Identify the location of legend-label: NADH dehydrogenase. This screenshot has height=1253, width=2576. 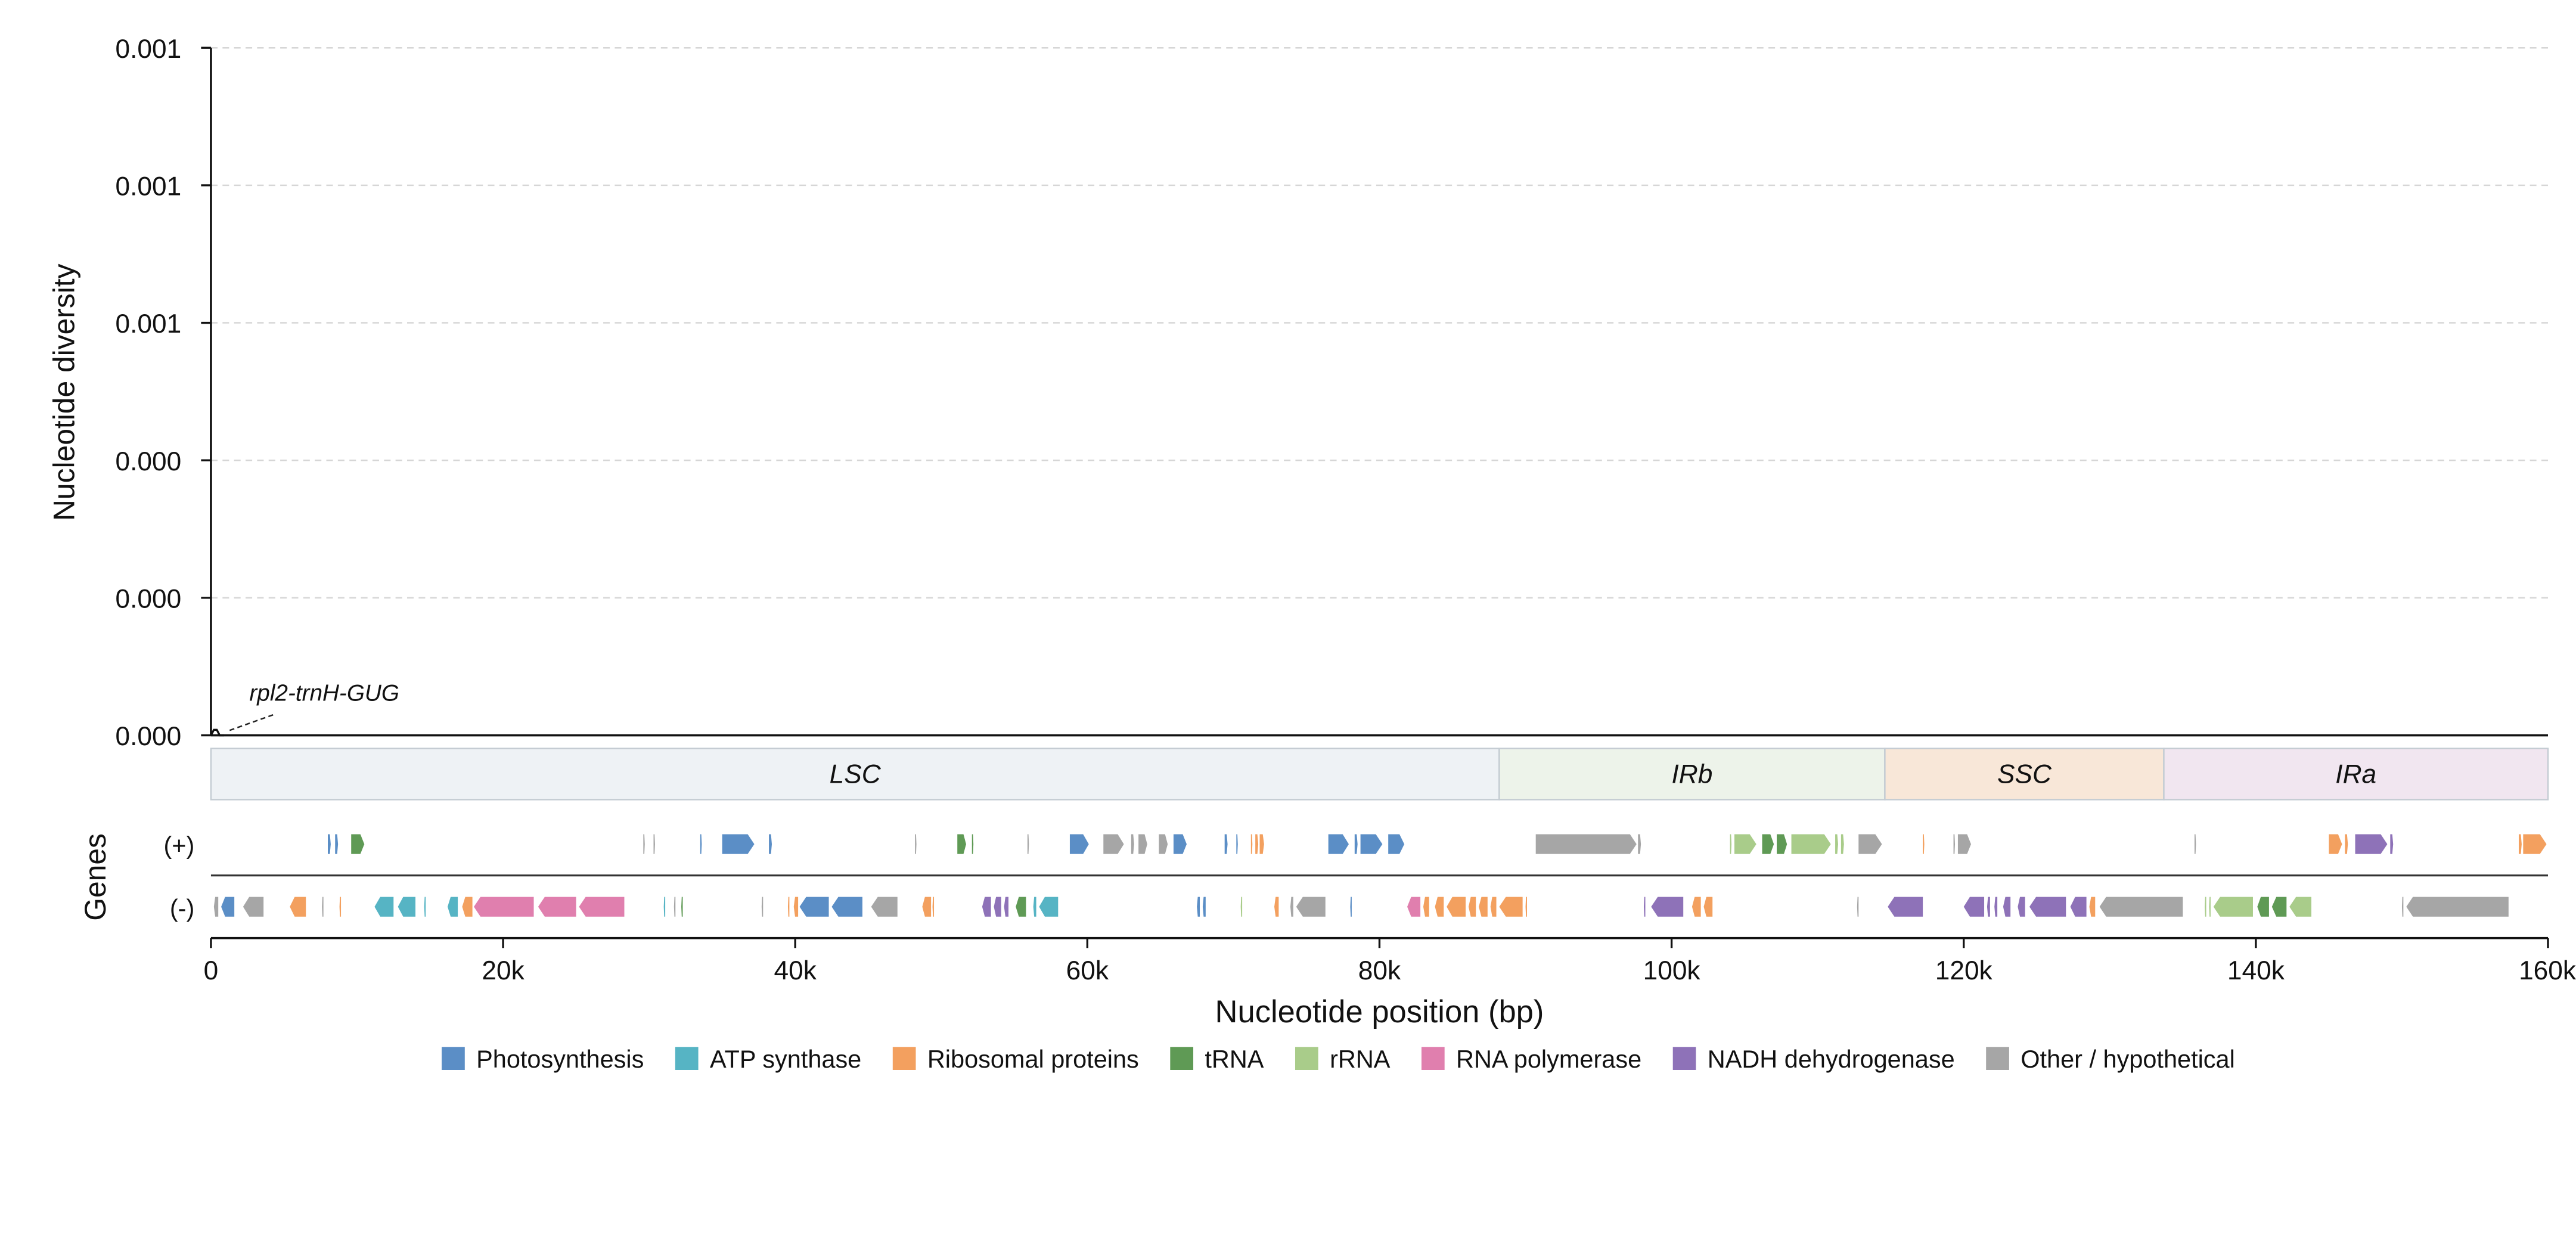
(1832, 1059).